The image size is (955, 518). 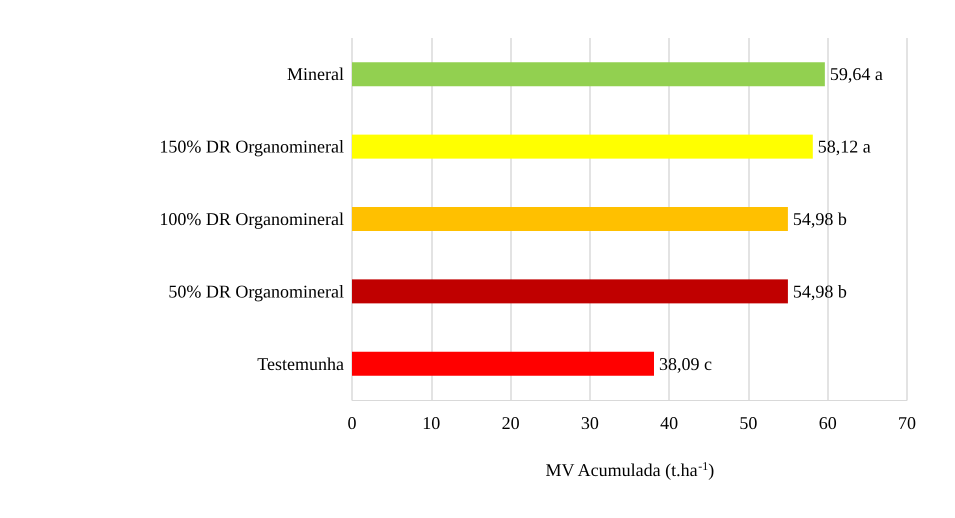 I want to click on y-tick-label: 100% DR Organomineral, so click(x=251, y=219).